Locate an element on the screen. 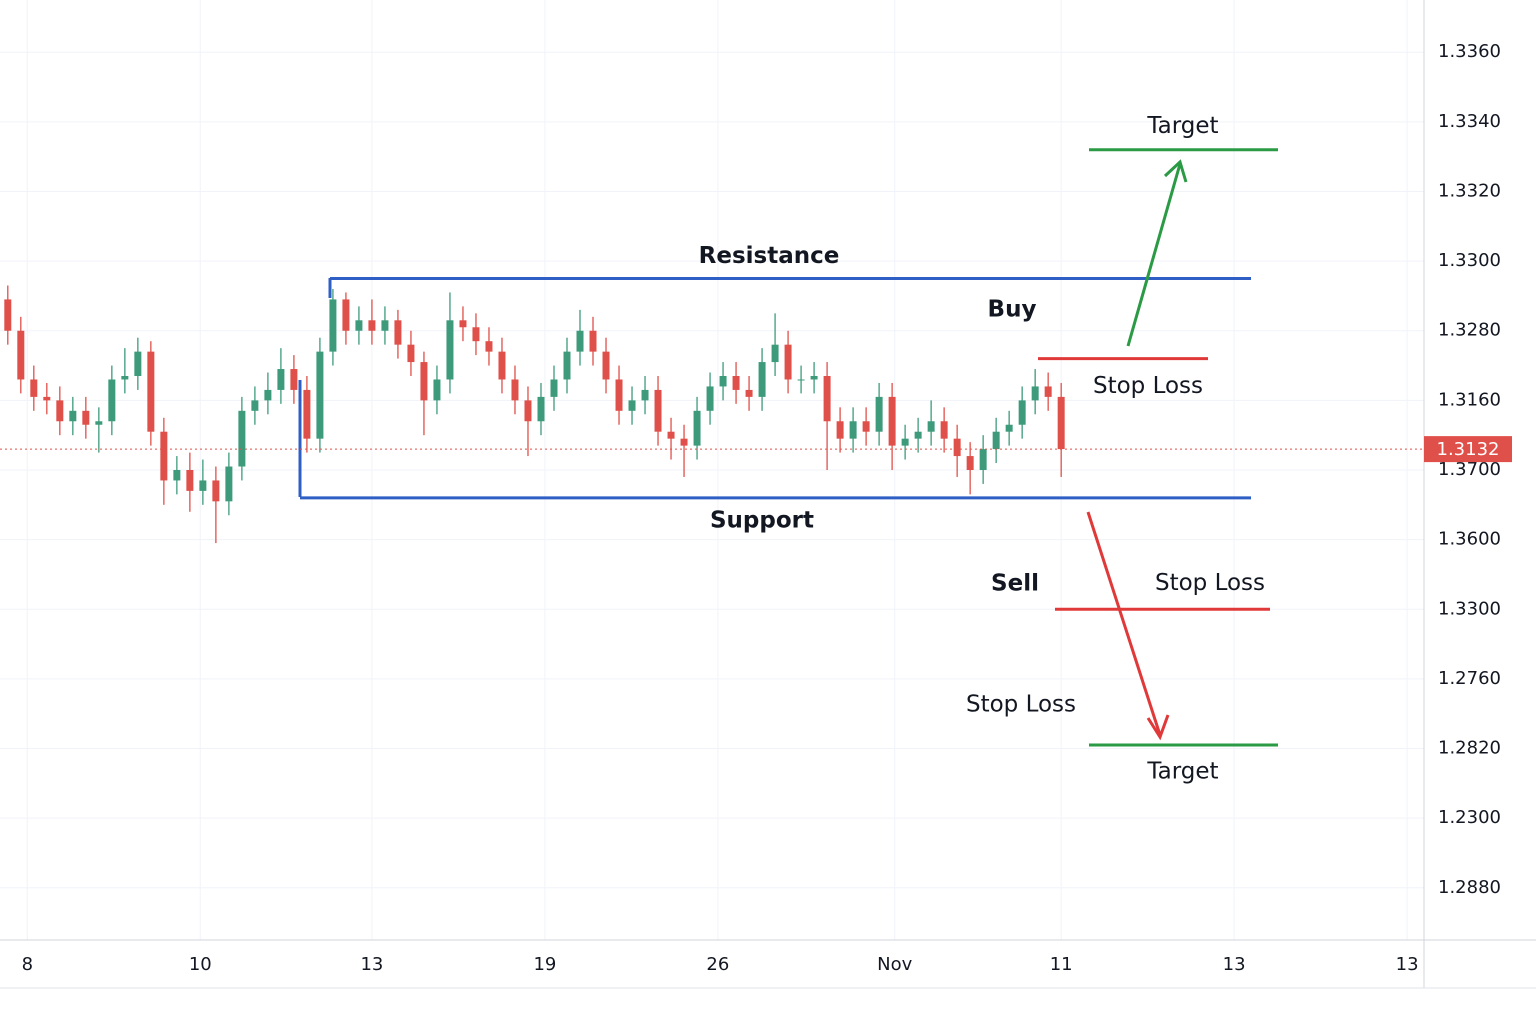 Image resolution: width=1536 pixels, height=1024 pixels. y-tick-label: 1.3160 is located at coordinates (1469, 399).